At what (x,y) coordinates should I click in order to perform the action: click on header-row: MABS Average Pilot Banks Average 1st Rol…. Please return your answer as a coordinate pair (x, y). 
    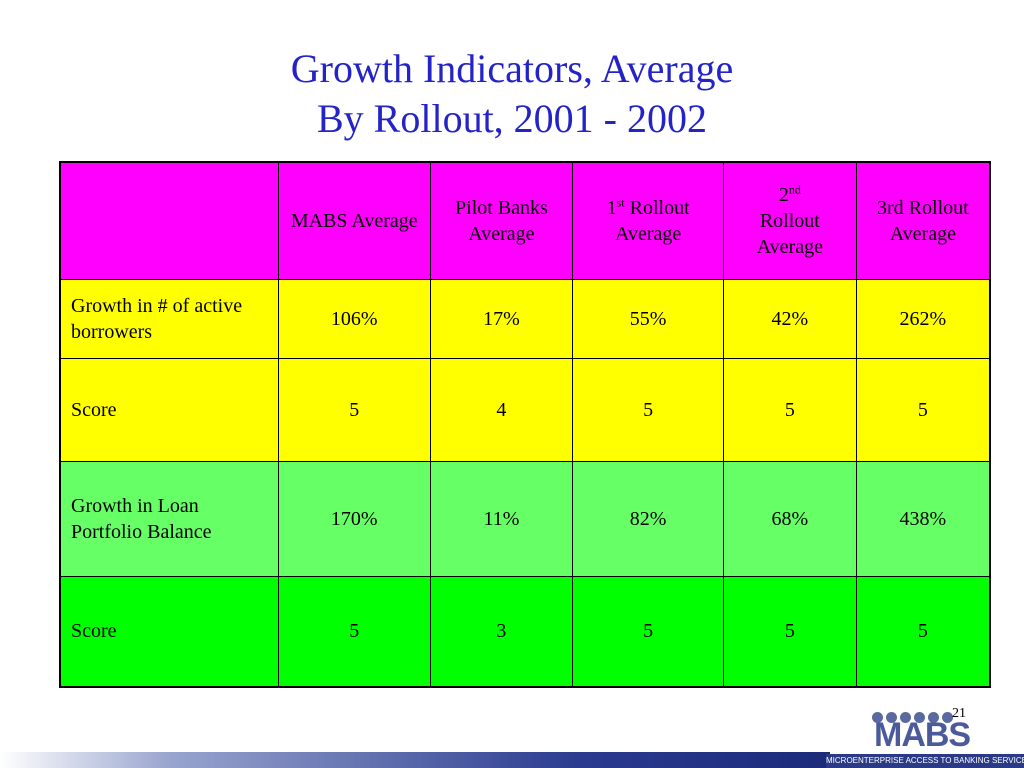
    Looking at the image, I should click on (525, 220).